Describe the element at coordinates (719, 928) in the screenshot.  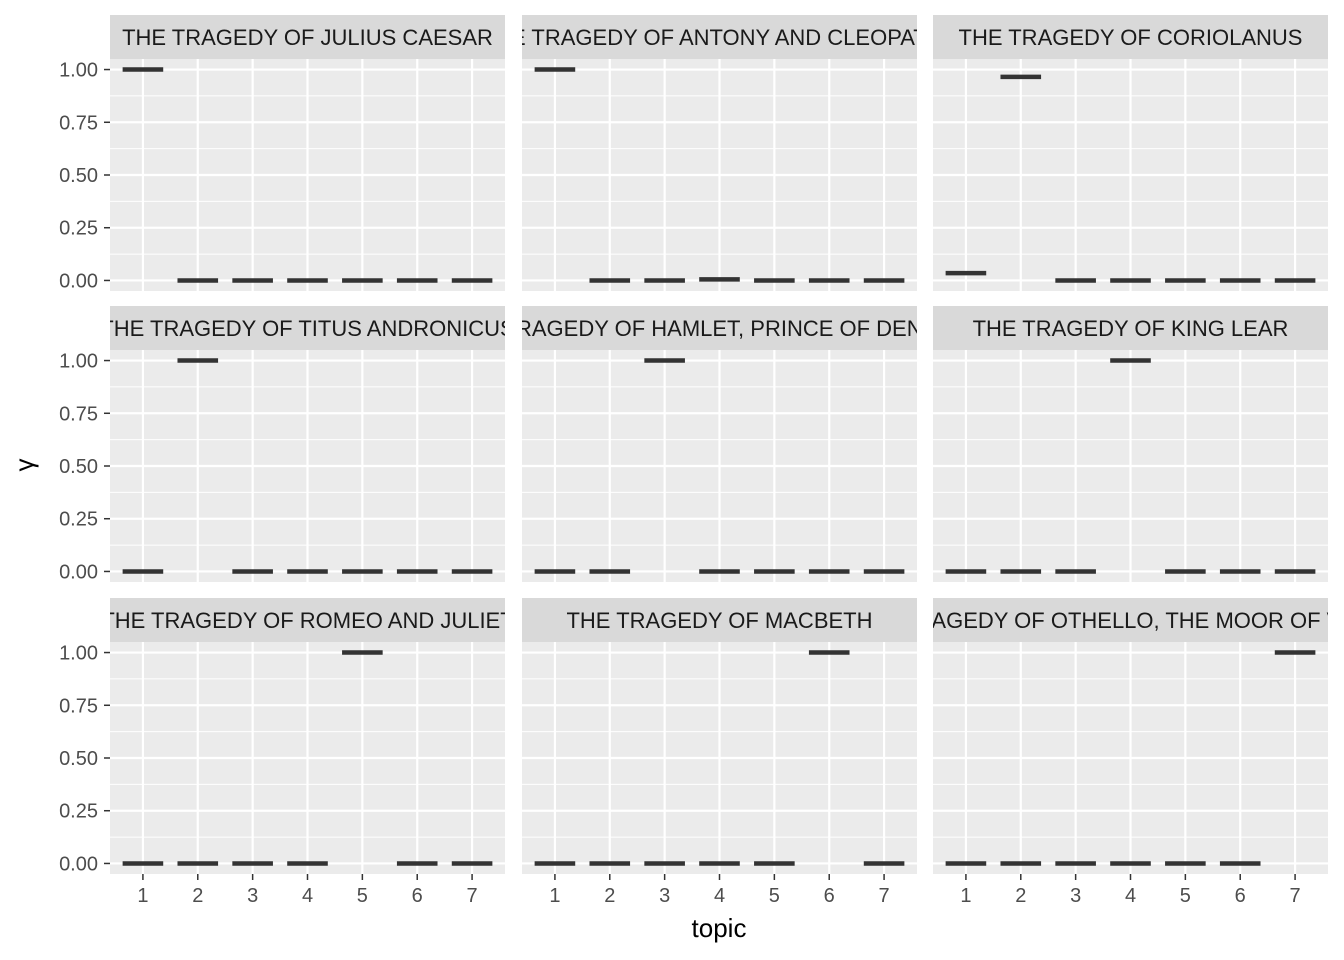
I see `x-axis-title: topic` at that location.